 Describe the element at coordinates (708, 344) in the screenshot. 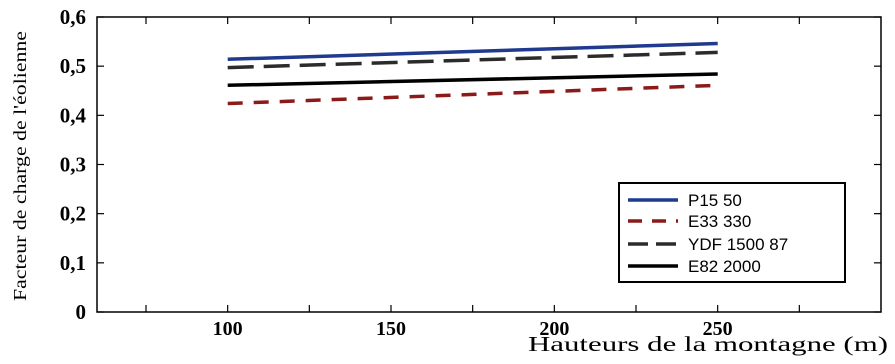

I see `x-axis-title: Hauteurs de la montagne (m)` at that location.